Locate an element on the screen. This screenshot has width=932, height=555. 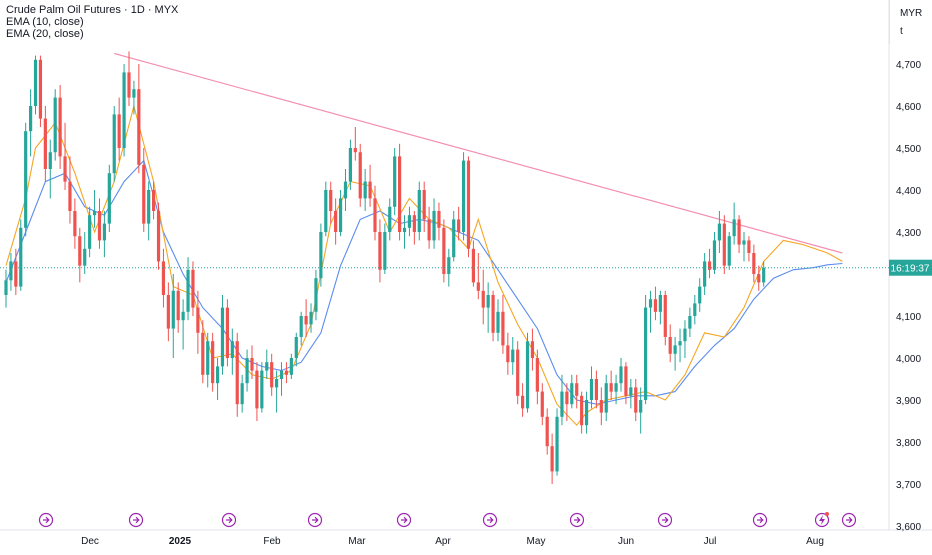
price-scale-header: MYR t is located at coordinates (910, 22).